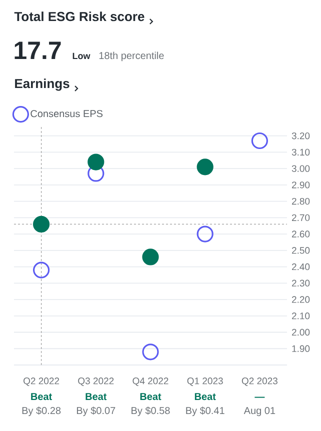 The width and height of the screenshot is (321, 431). What do you see at coordinates (301, 266) in the screenshot?
I see `y-tick-label: 2.40` at bounding box center [301, 266].